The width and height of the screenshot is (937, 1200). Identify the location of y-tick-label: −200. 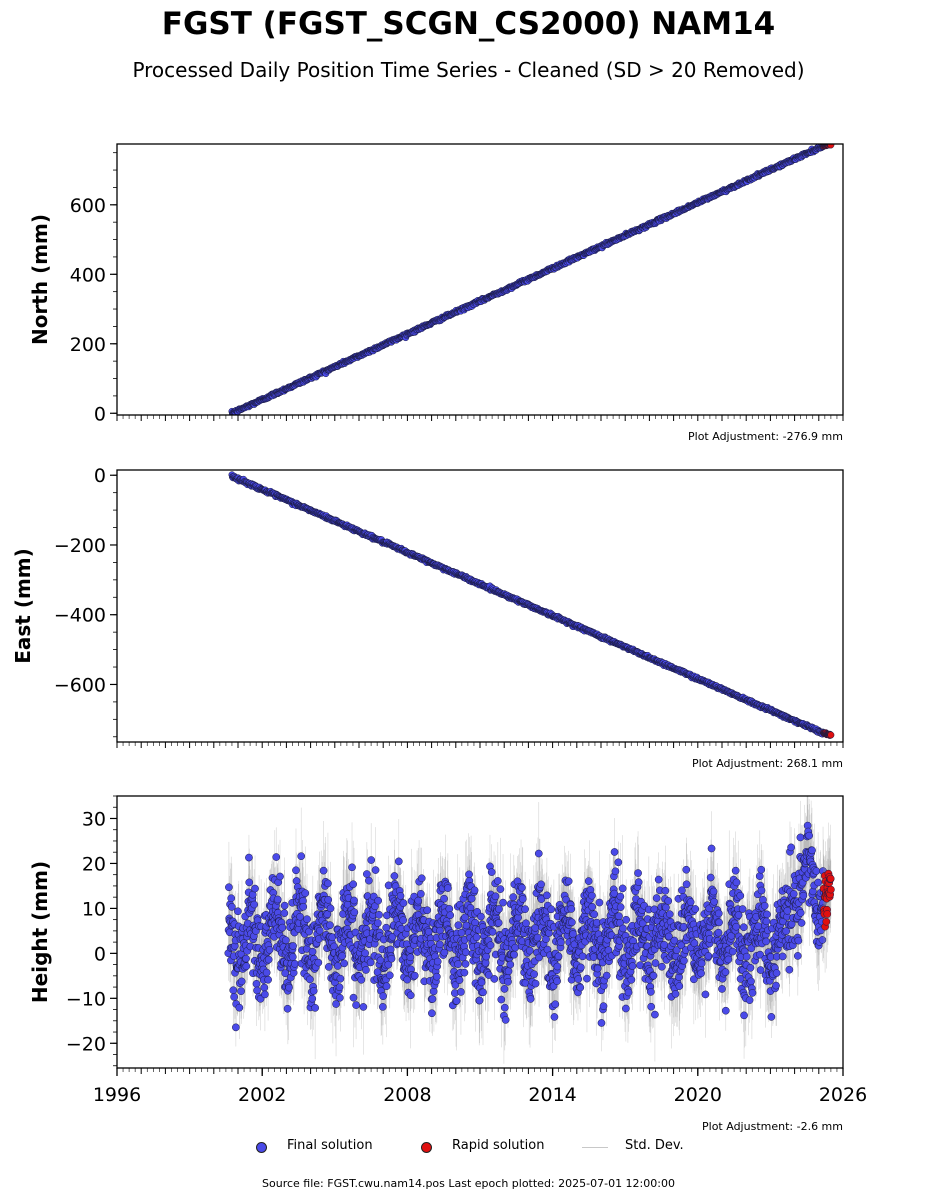
(80, 546).